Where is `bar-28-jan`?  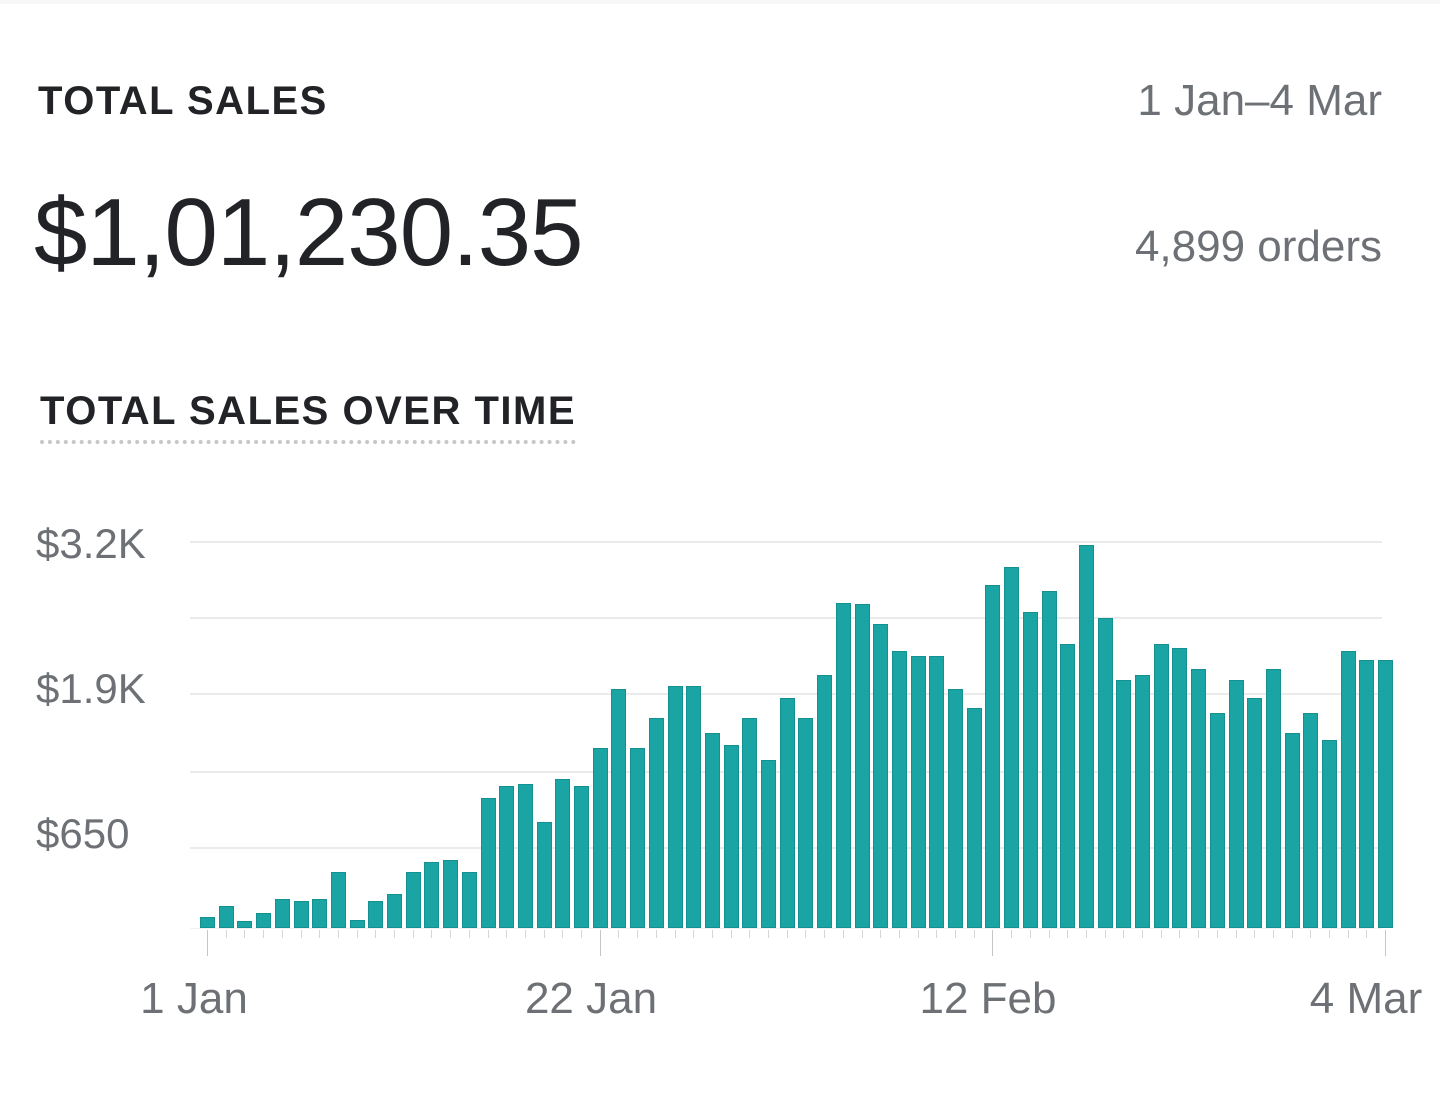 bar-28-jan is located at coordinates (712, 830).